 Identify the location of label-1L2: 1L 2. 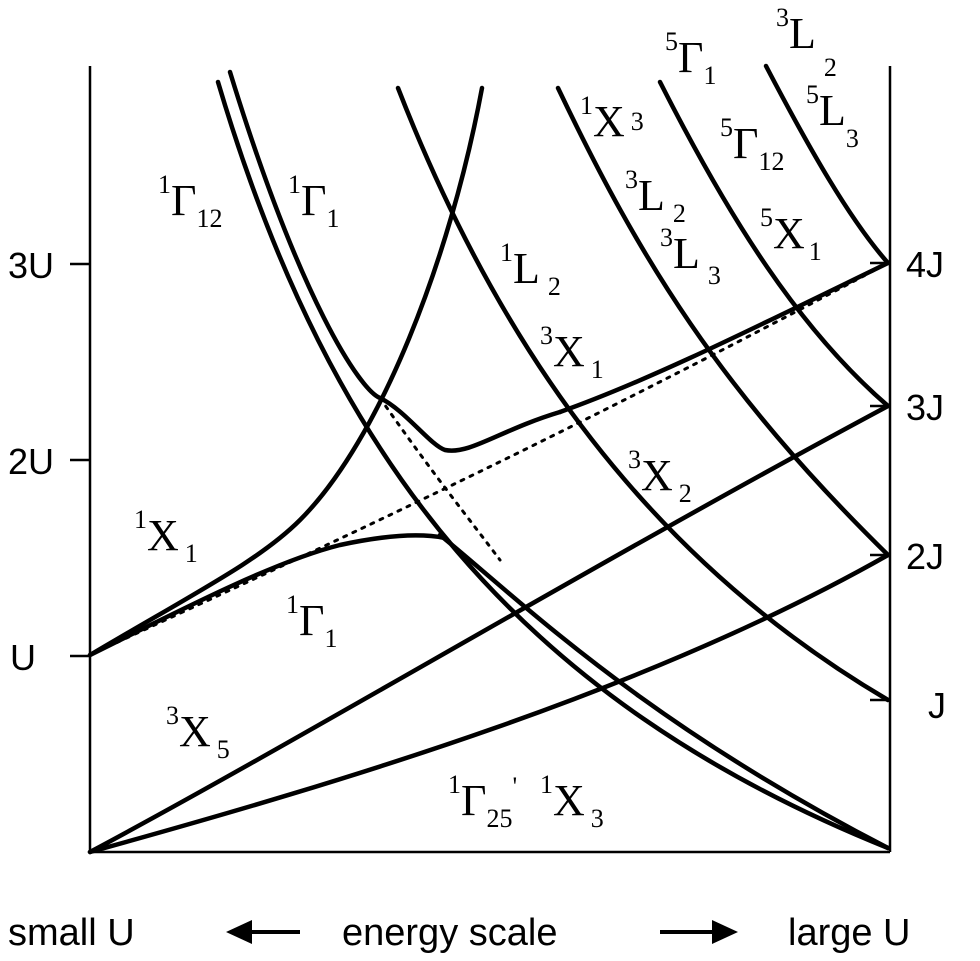
(530, 269).